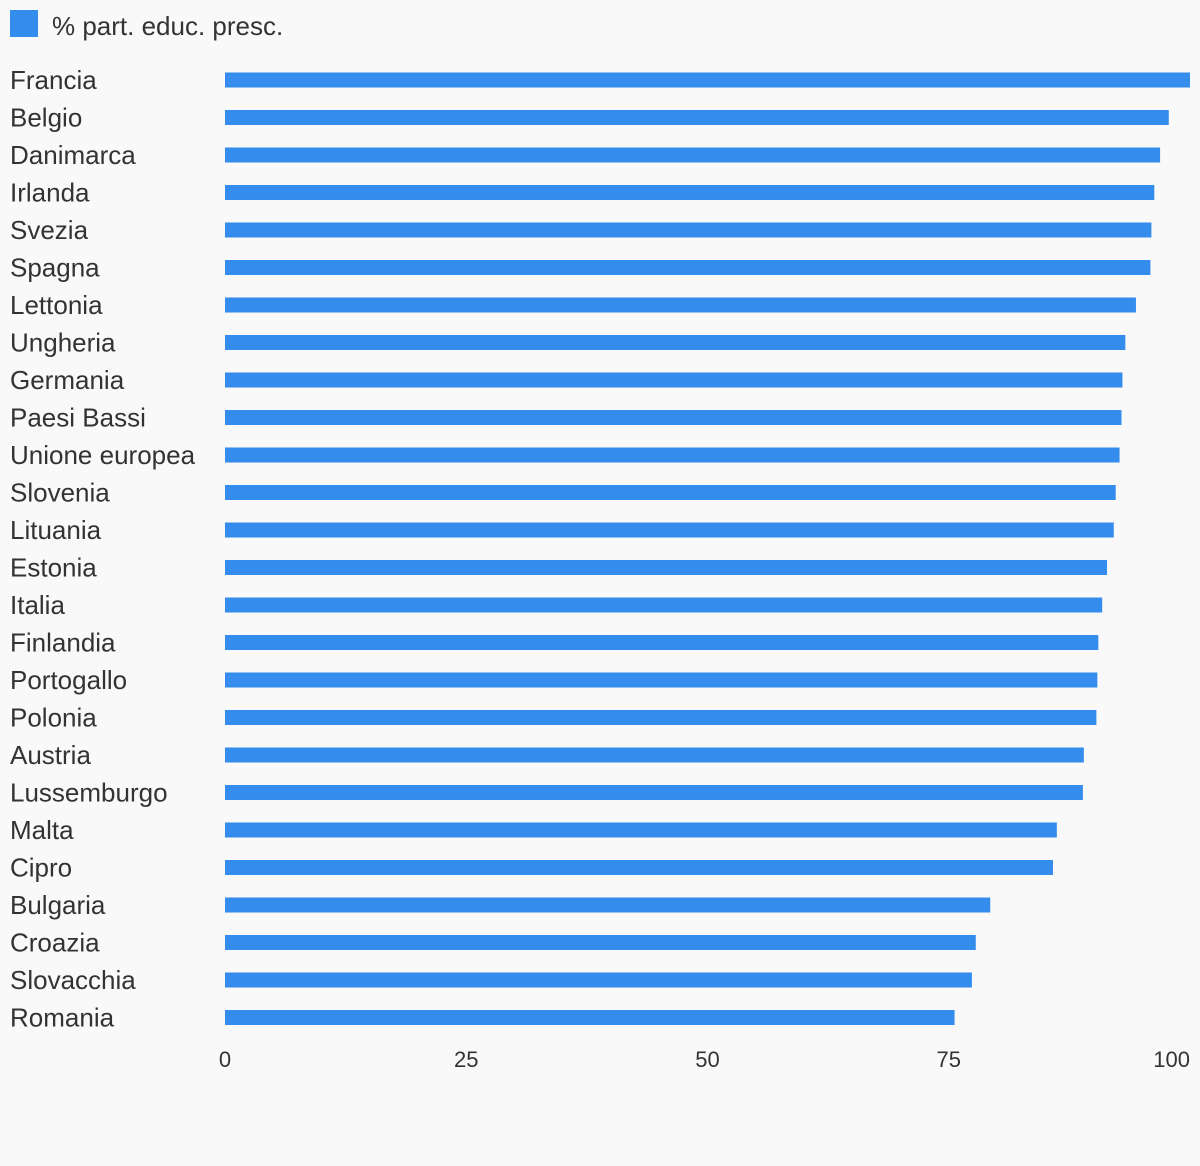 The image size is (1200, 1166). What do you see at coordinates (63, 643) in the screenshot?
I see `category-label: Finlandia` at bounding box center [63, 643].